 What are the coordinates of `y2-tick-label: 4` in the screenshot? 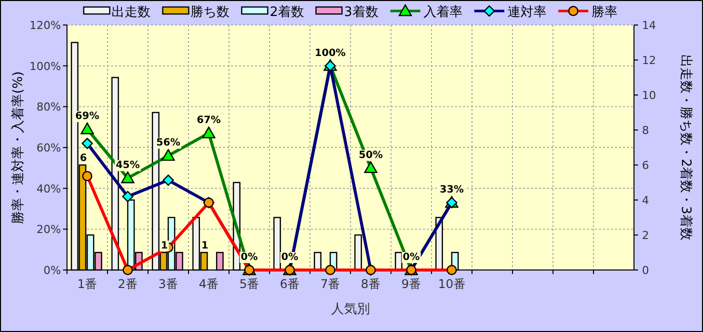 It's located at (645, 200).